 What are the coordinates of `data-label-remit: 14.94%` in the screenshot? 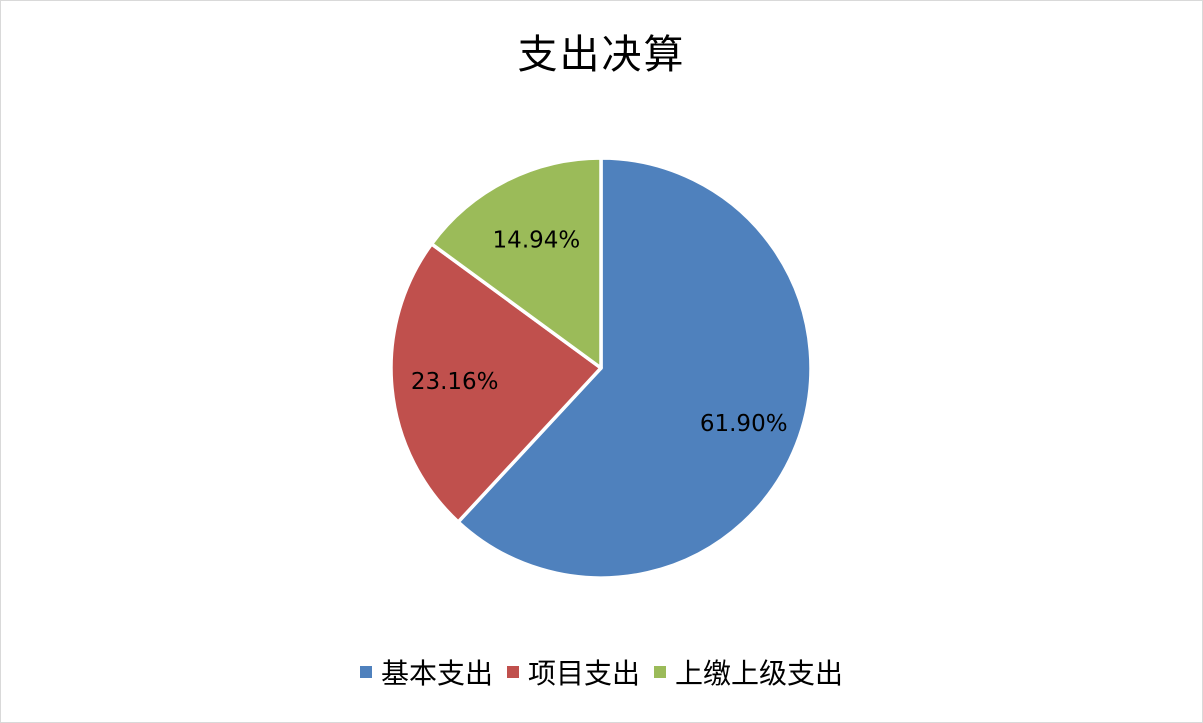 It's located at (537, 241).